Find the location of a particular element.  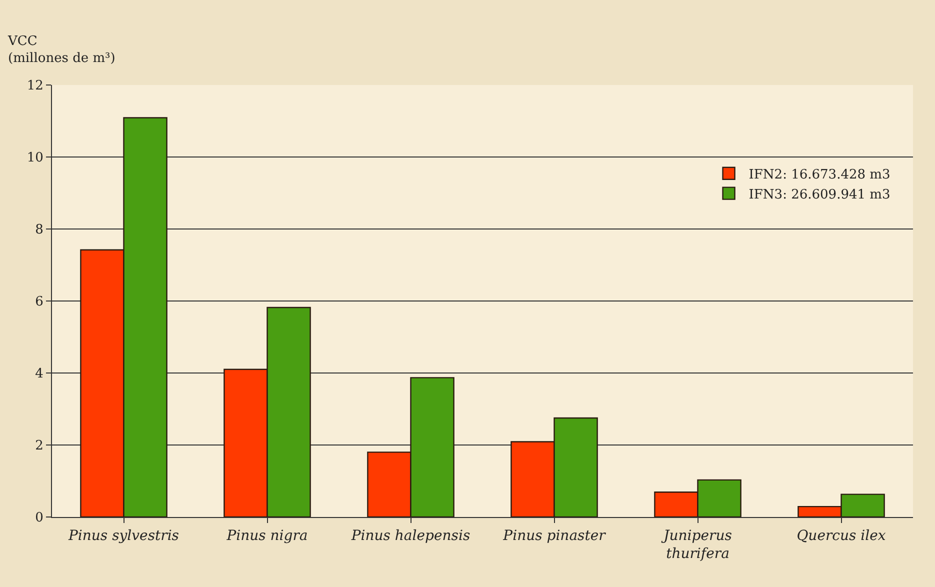

y-tick-label: 8 is located at coordinates (39, 230).